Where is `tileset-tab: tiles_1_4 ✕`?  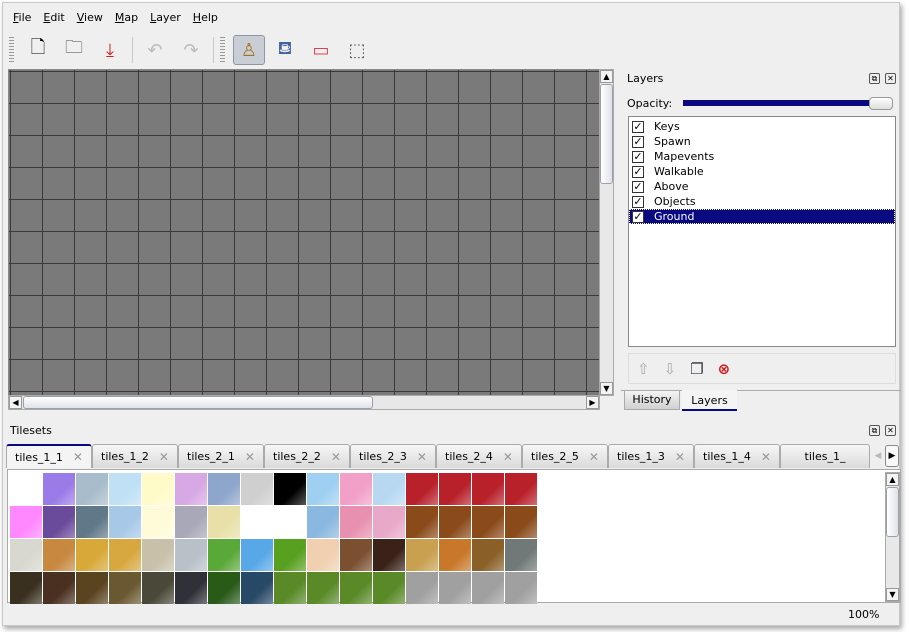 tileset-tab: tiles_1_4 ✕ is located at coordinates (737, 456).